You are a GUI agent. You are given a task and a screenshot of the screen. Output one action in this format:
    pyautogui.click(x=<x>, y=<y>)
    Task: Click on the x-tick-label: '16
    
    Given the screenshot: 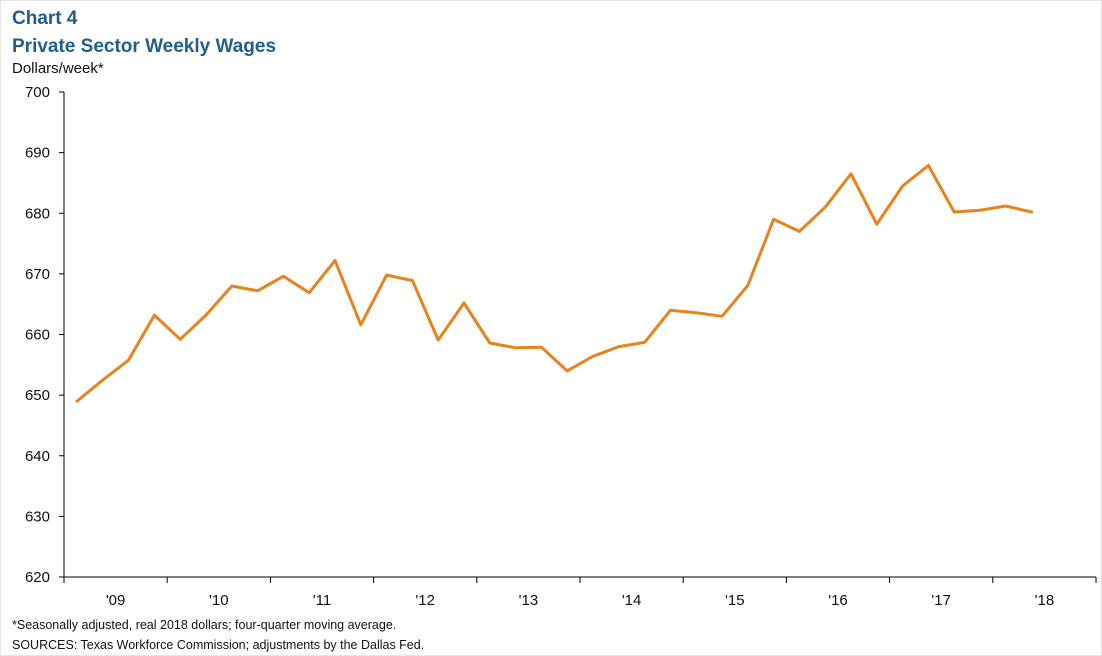 What is the action you would take?
    pyautogui.click(x=838, y=600)
    